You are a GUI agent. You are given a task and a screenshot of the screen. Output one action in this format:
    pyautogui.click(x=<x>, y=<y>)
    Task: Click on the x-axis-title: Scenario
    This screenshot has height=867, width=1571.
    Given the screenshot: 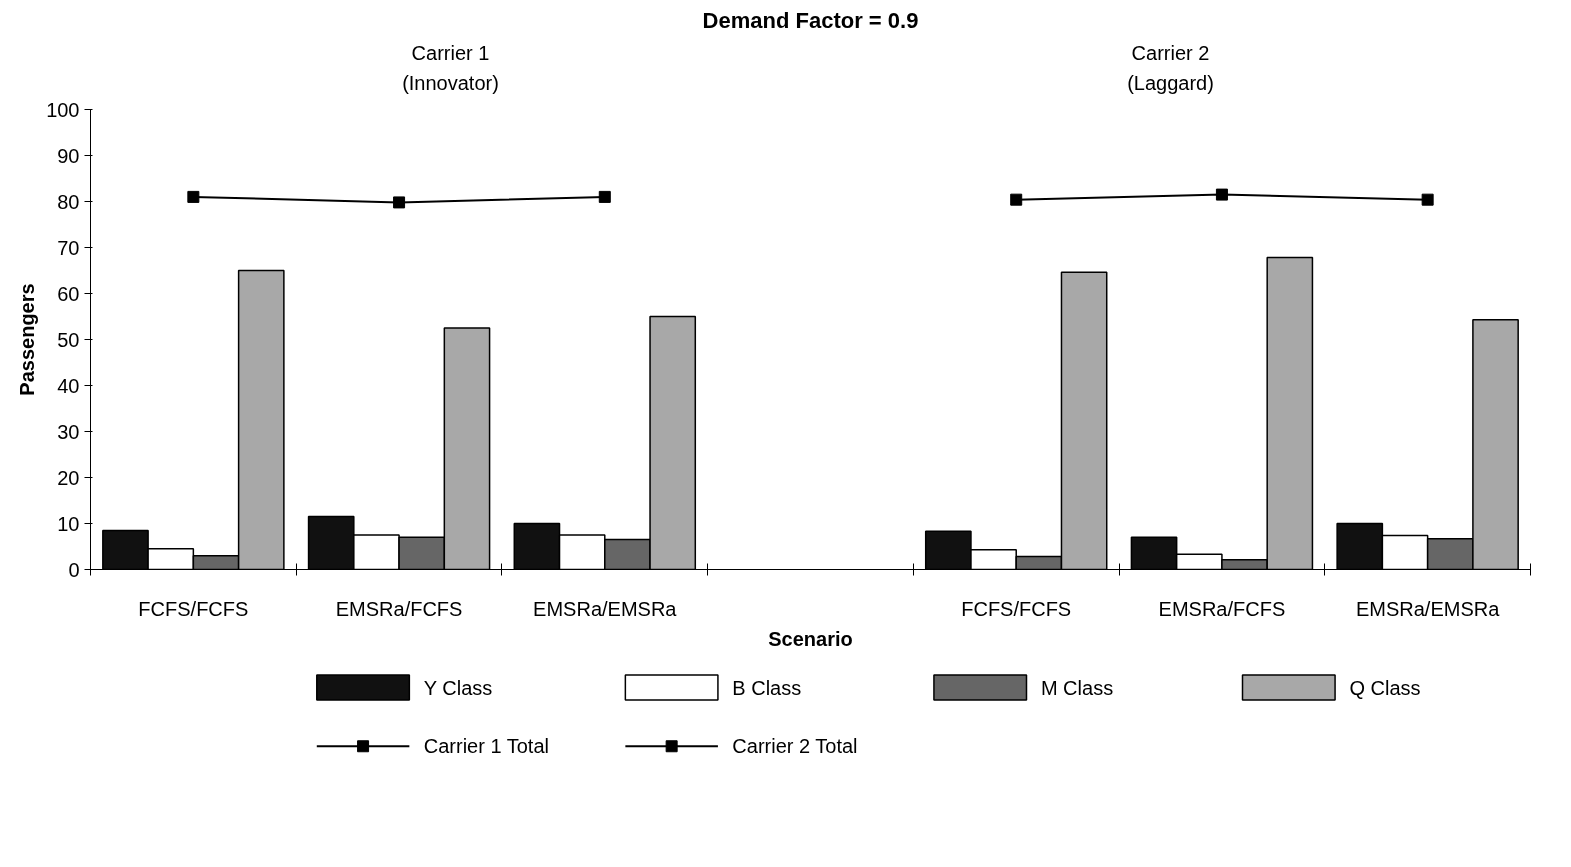 What is the action you would take?
    pyautogui.click(x=810, y=638)
    